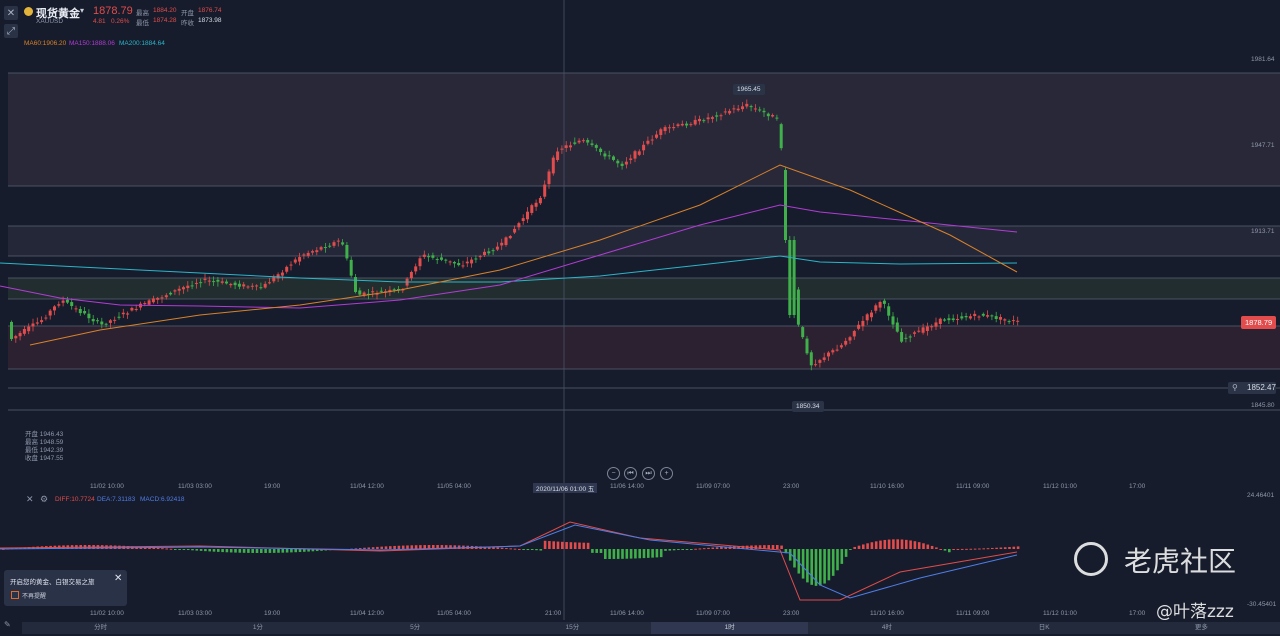  What do you see at coordinates (82, 10) in the screenshot?
I see `chevron-down-icon: ▾` at bounding box center [82, 10].